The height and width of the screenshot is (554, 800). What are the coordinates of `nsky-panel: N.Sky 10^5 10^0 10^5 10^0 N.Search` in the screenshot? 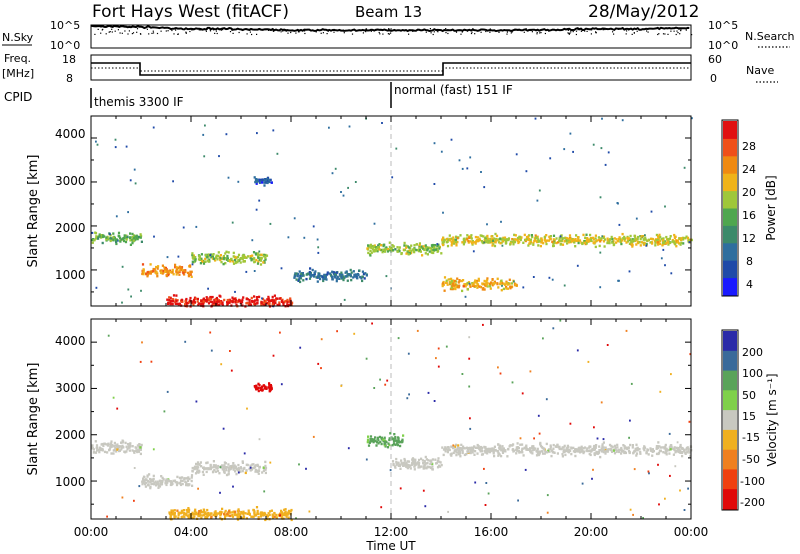 It's located at (398, 35).